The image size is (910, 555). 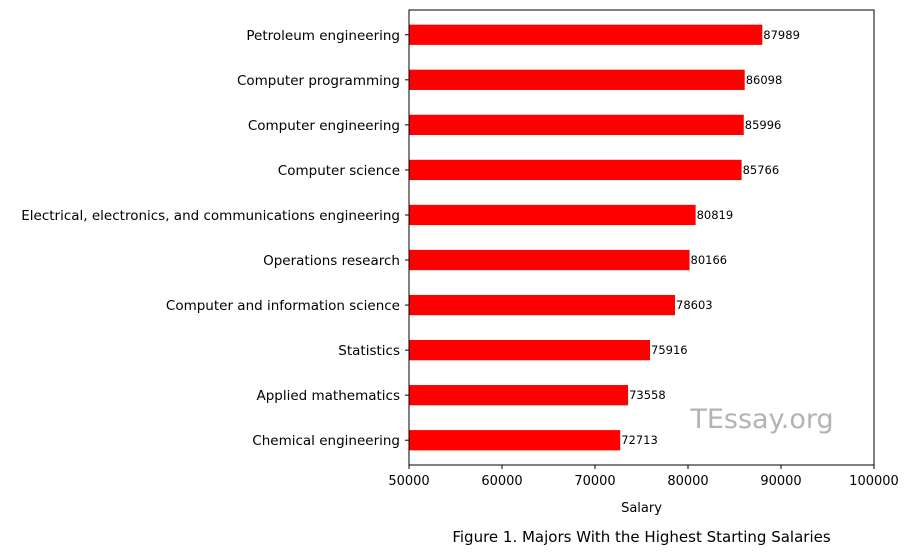 I want to click on x-tick-label: 90000, so click(x=780, y=481).